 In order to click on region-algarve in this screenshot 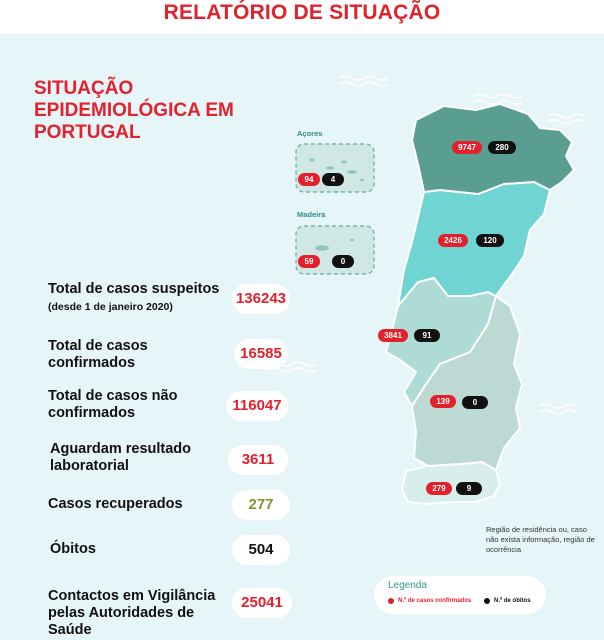, I will do `click(451, 483)`.